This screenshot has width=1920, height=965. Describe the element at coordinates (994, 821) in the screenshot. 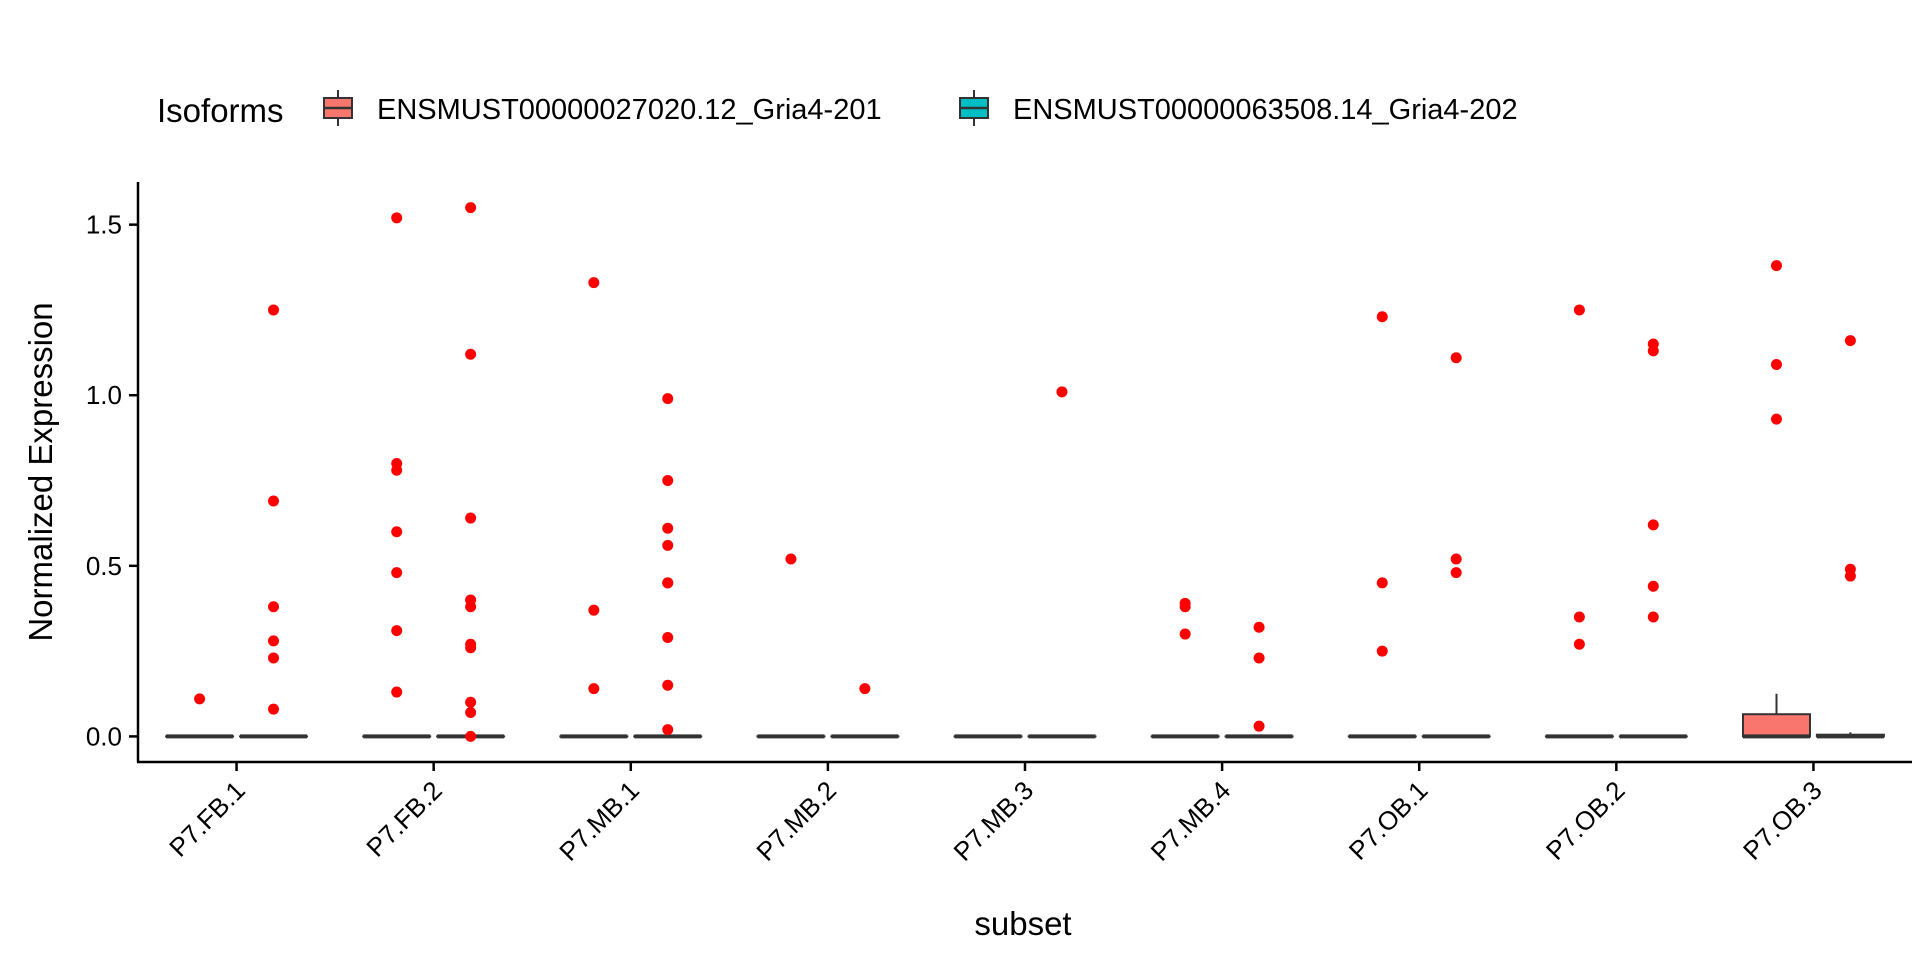

I see `x-tick-label: P7.MB.3` at that location.